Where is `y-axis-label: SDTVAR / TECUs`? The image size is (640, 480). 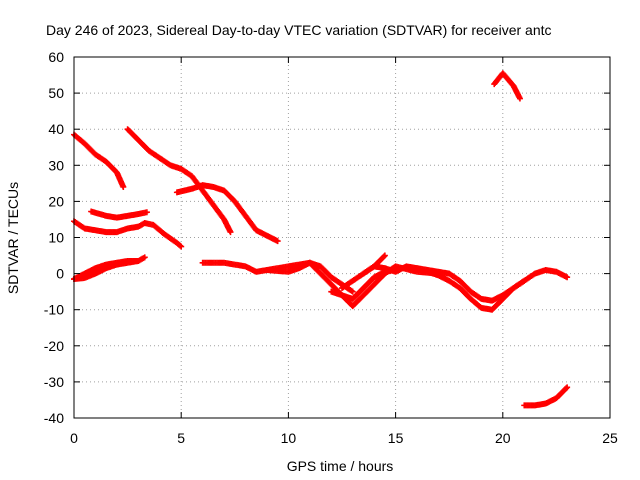
y-axis-label: SDTVAR / TECUs is located at coordinates (13, 238).